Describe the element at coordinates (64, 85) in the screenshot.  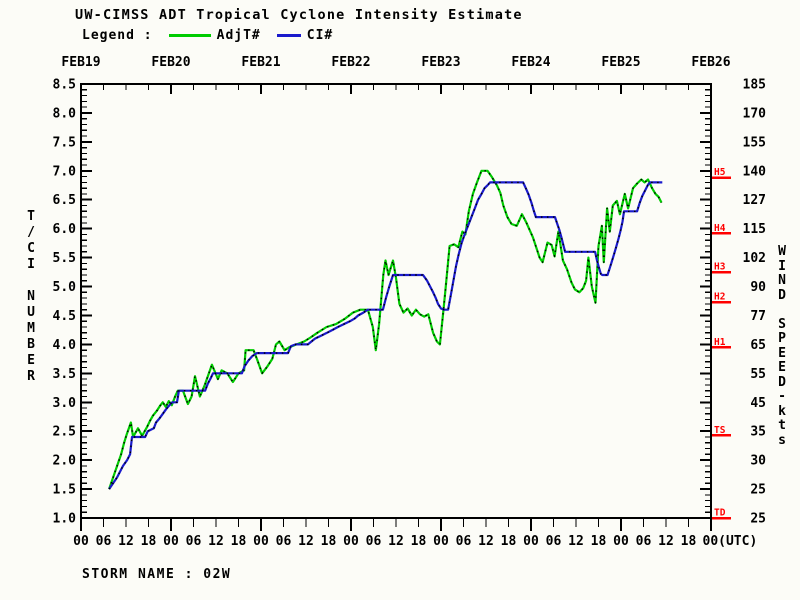
I see `svg-text: 8.5` at that location.